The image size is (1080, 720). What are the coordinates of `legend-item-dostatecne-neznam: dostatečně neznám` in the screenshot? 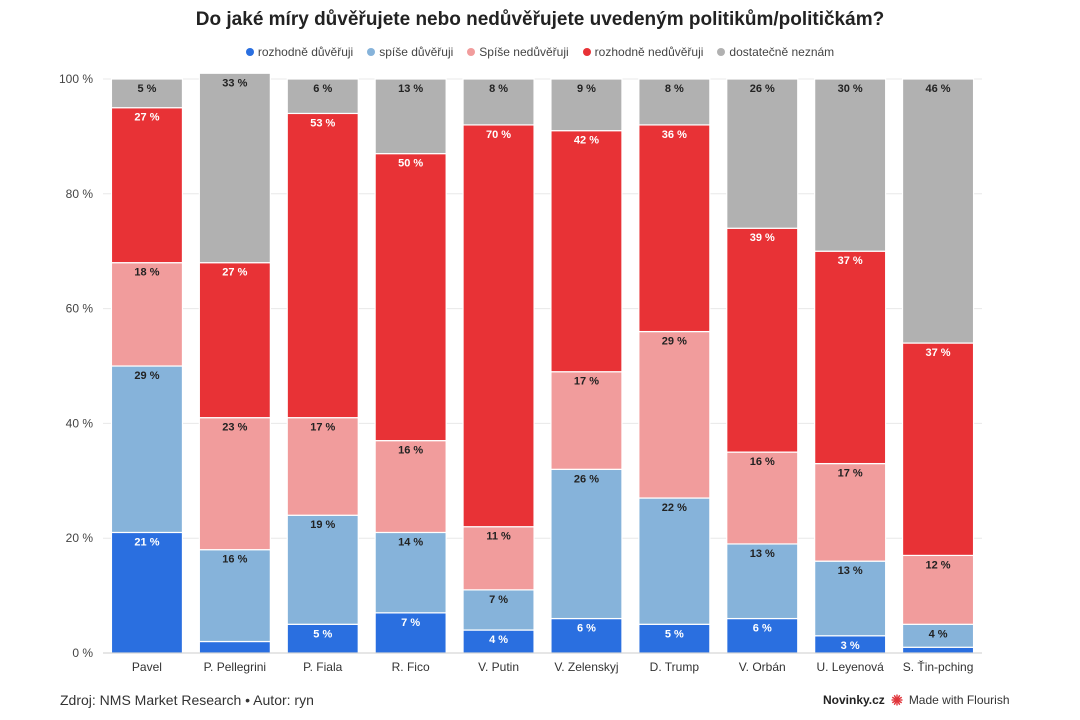 It's located at (775, 52).